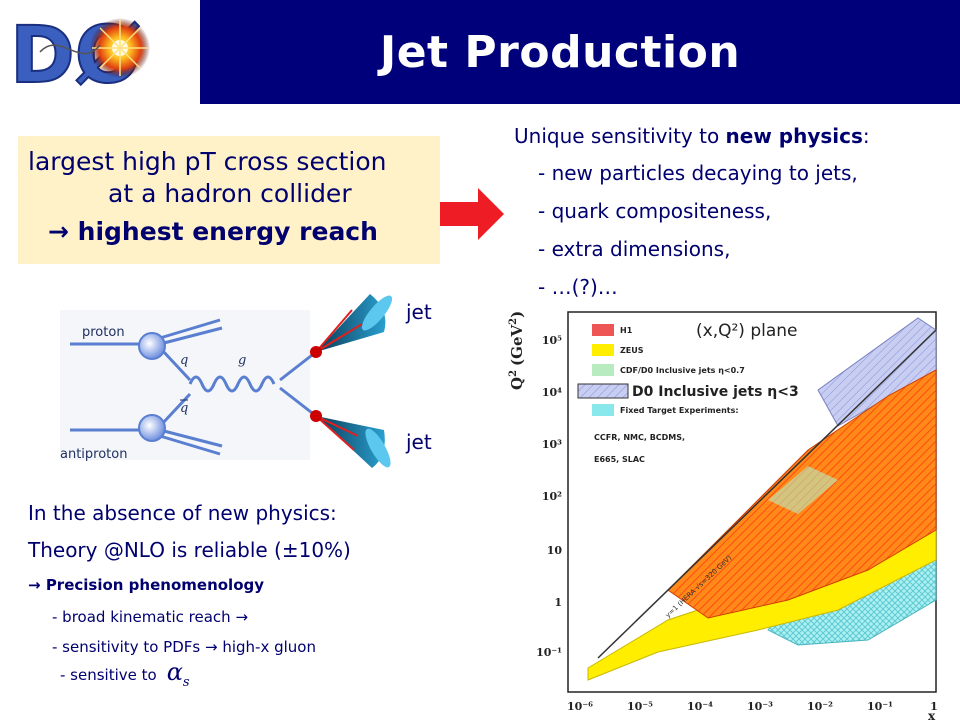 The height and width of the screenshot is (724, 960). I want to click on fixed-target-line-1: CCFR, NMC, BCDMS,, so click(639, 437).